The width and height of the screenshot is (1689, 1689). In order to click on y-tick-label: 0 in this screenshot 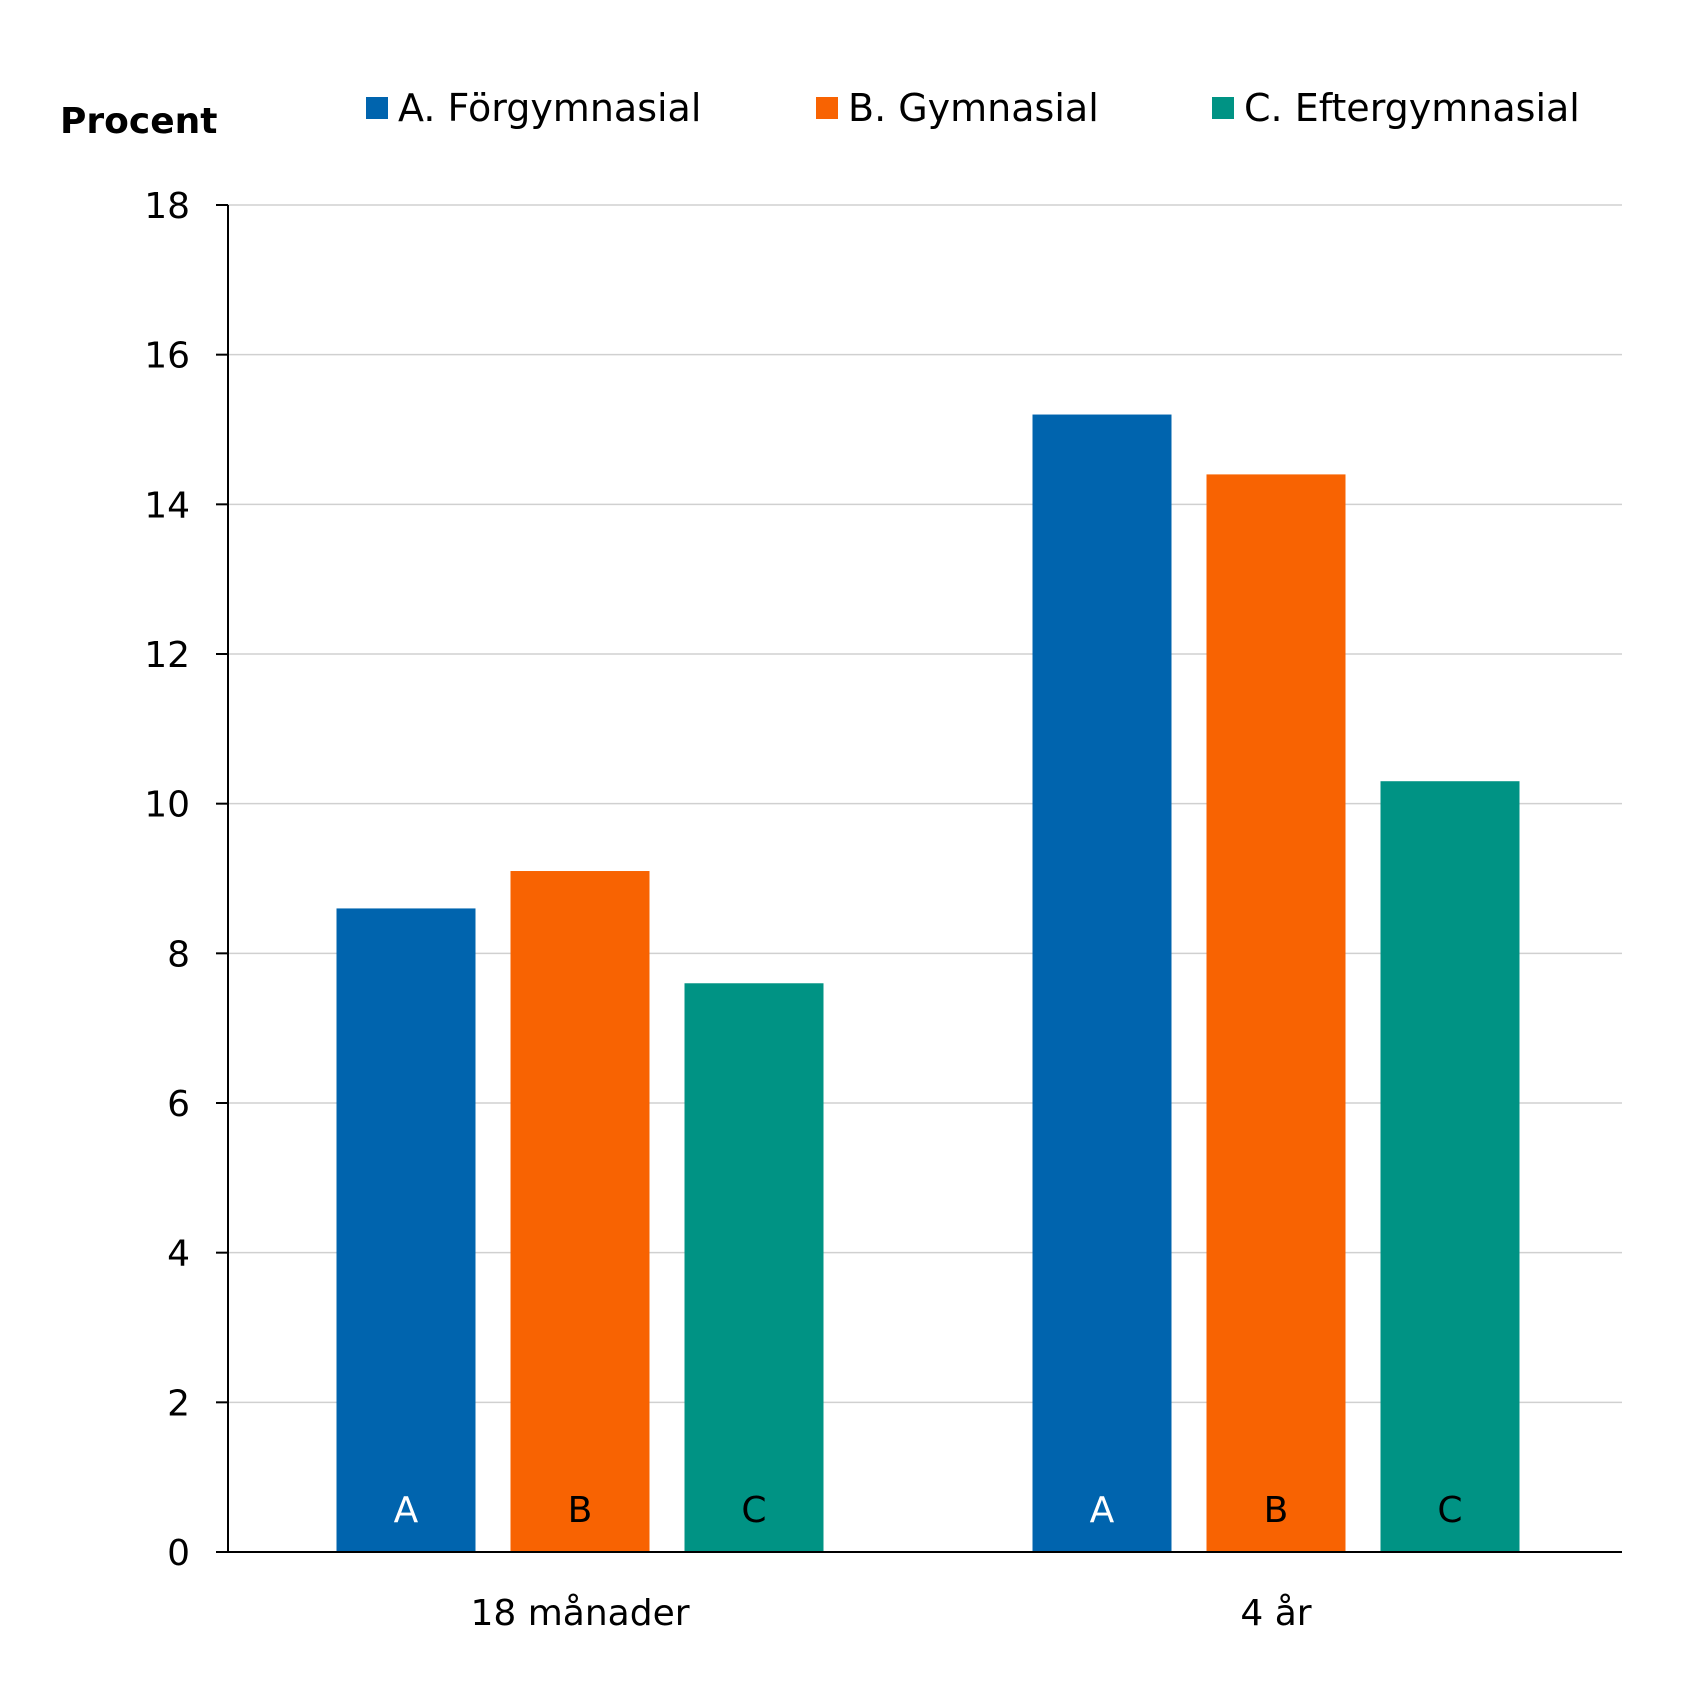, I will do `click(178, 1553)`.